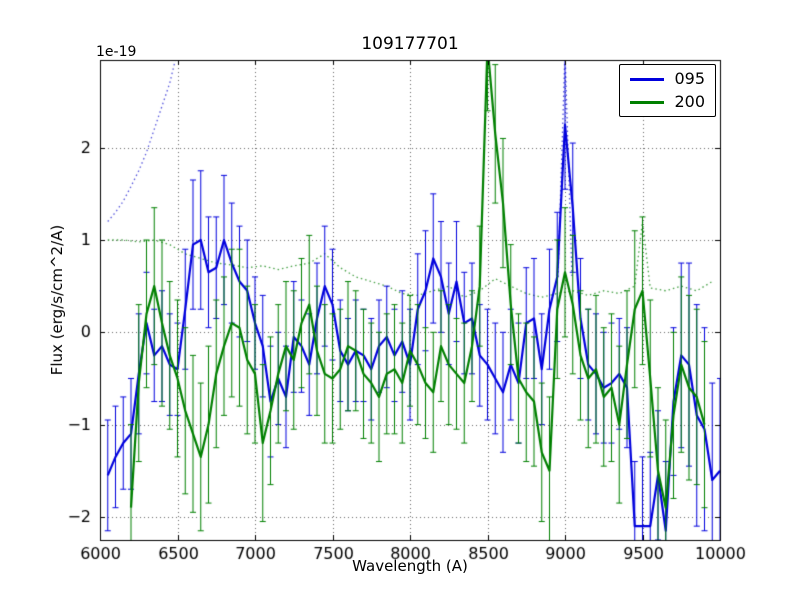 Image resolution: width=800 pixels, height=600 pixels. Describe the element at coordinates (116, 52) in the screenshot. I see `y-axis-offset-text: 1e-19` at that location.